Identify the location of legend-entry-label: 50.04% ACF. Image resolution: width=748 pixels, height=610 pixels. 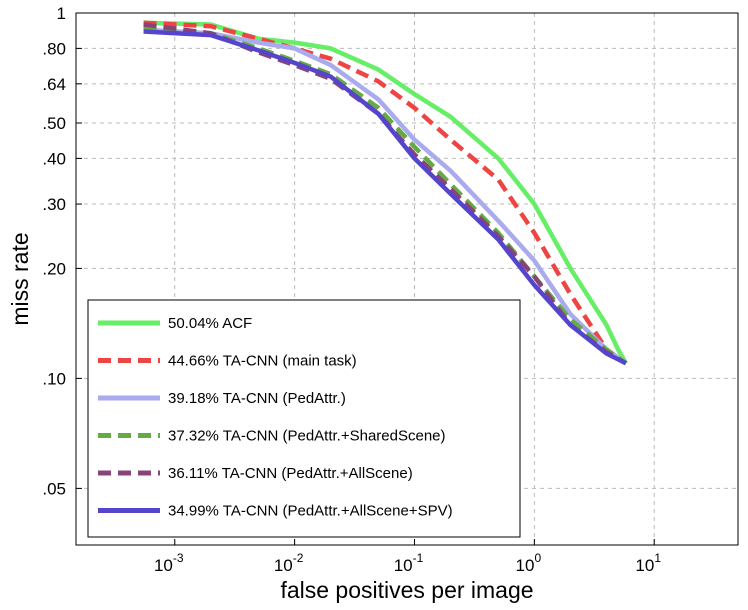
(210, 323).